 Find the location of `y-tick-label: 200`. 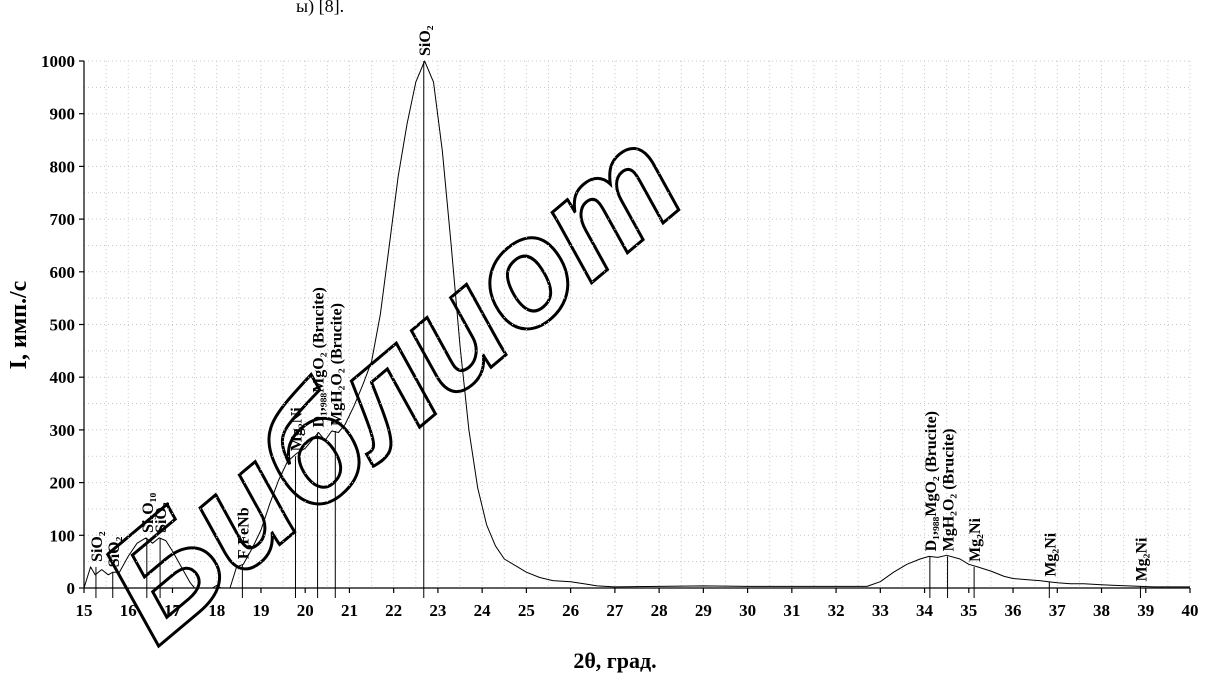

y-tick-label: 200 is located at coordinates (63, 483).